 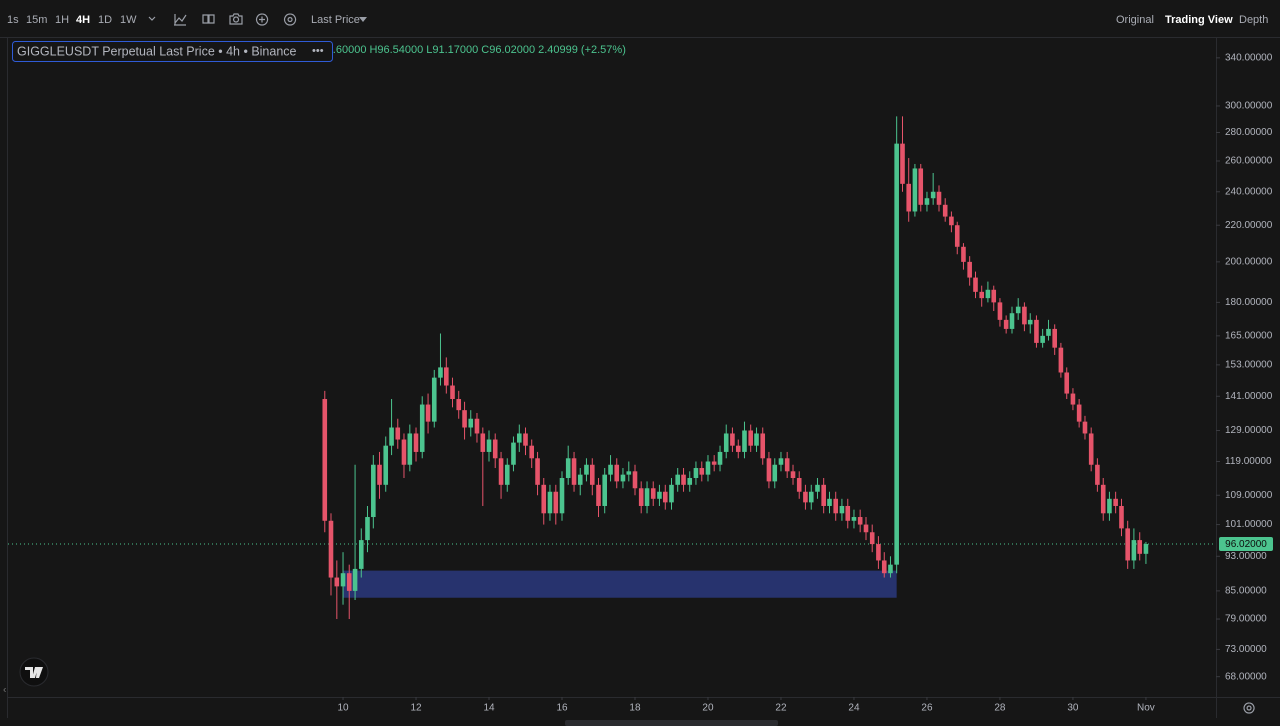 What do you see at coordinates (236, 19) in the screenshot?
I see `snapshot-icon` at bounding box center [236, 19].